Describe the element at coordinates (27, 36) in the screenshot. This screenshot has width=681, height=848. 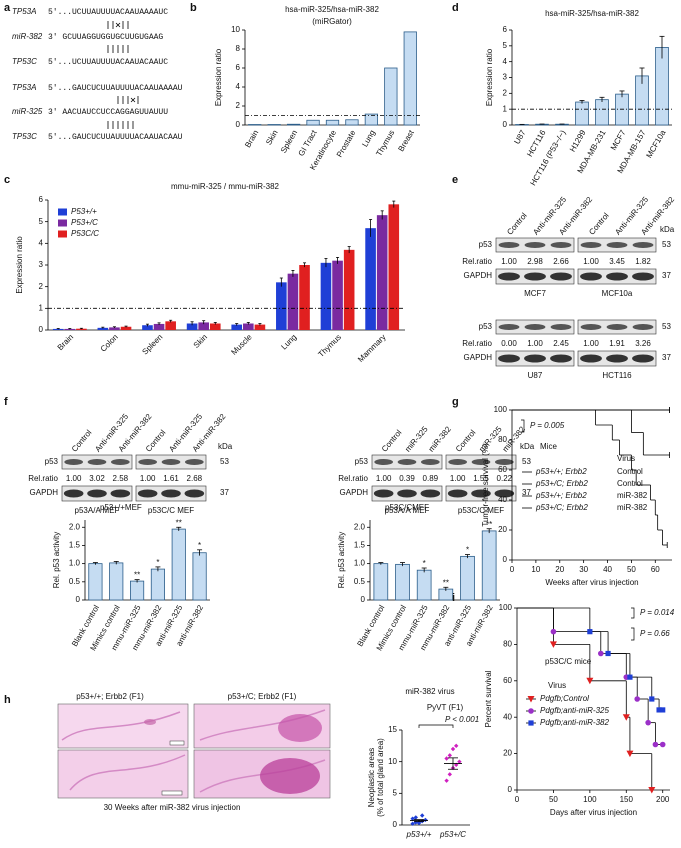
I see `gene-label: miR-382` at that location.